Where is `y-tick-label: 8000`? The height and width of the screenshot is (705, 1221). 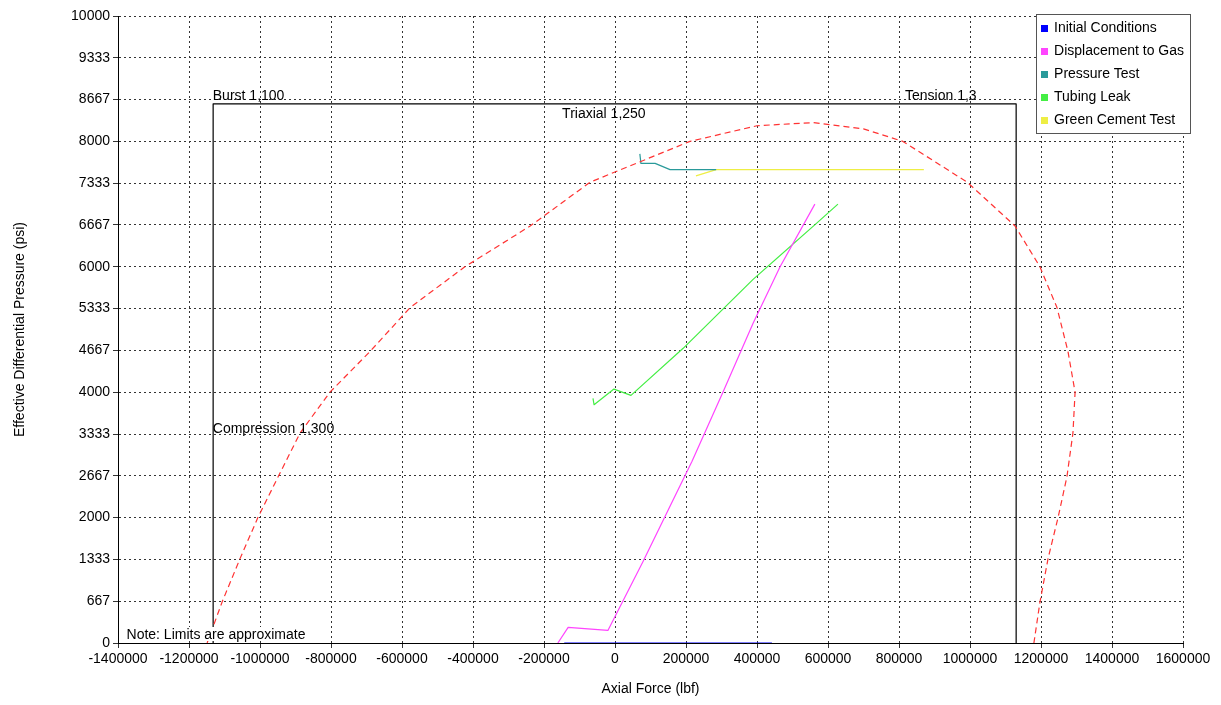
y-tick-label: 8000 is located at coordinates (94, 140).